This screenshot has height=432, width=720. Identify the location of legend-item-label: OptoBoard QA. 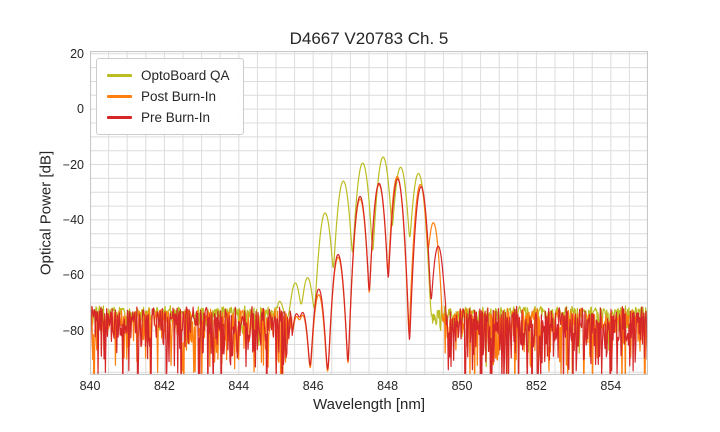
(185, 75).